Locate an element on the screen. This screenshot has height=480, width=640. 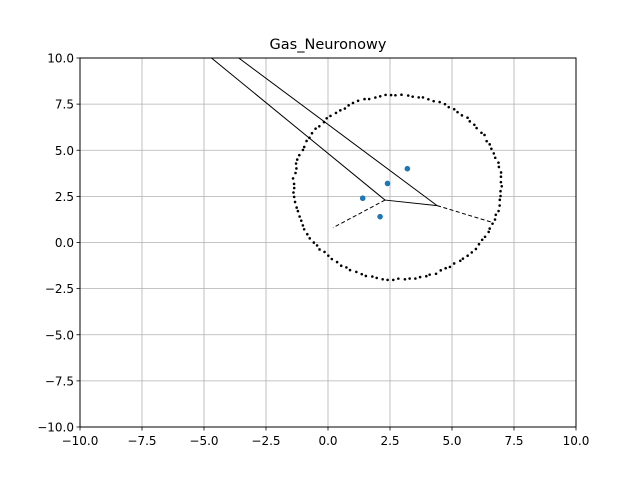
y-tick-label: 7.5 is located at coordinates (64, 105).